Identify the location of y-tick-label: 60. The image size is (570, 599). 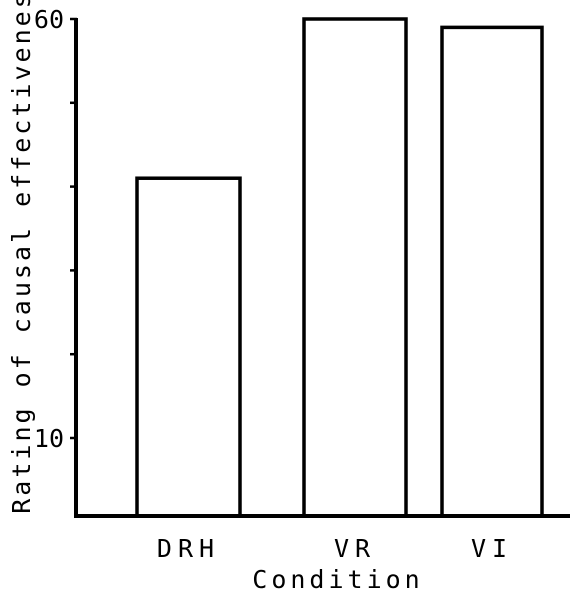
(49, 19).